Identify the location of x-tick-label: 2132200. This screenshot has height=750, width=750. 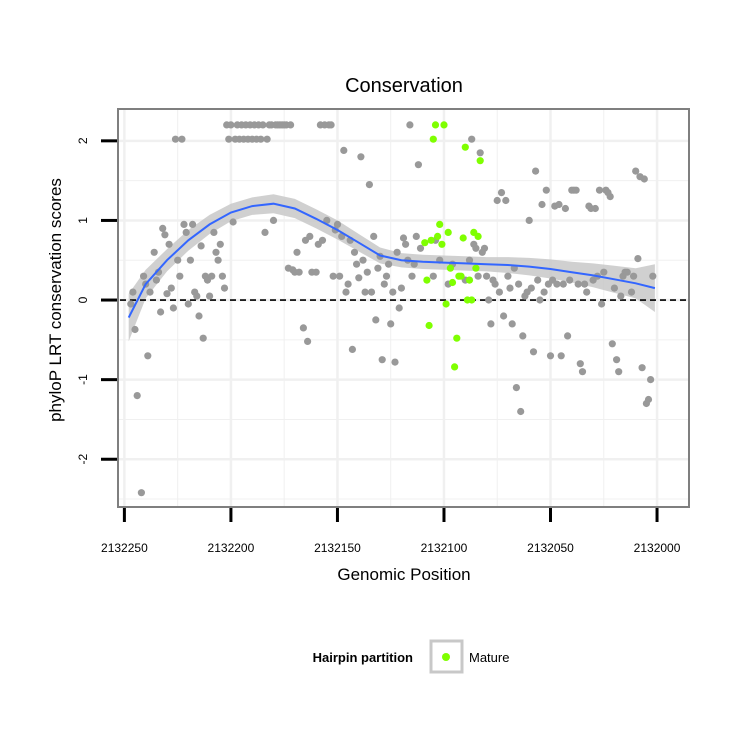
(231, 548).